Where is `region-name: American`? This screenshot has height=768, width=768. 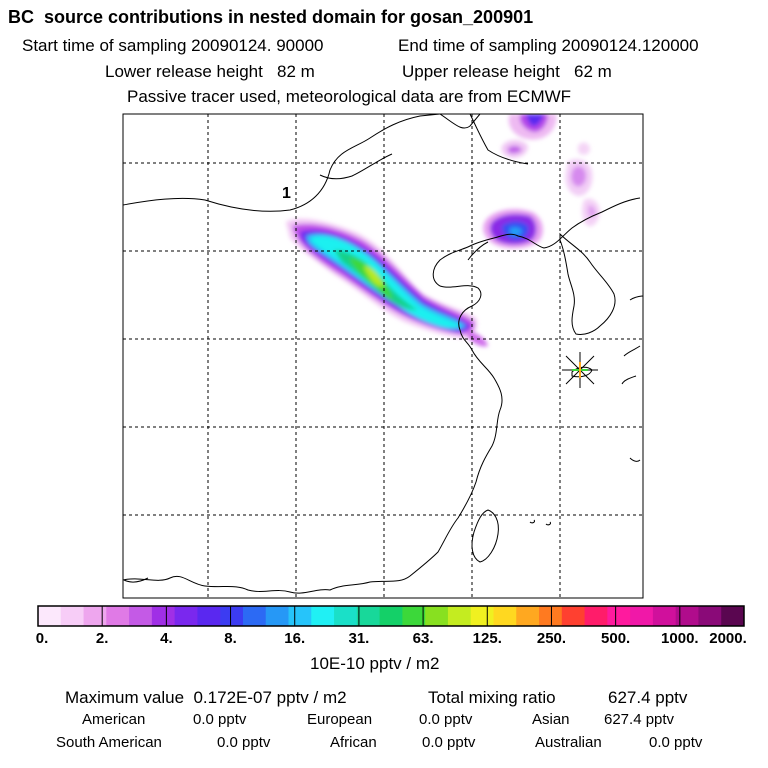
region-name: American is located at coordinates (114, 719).